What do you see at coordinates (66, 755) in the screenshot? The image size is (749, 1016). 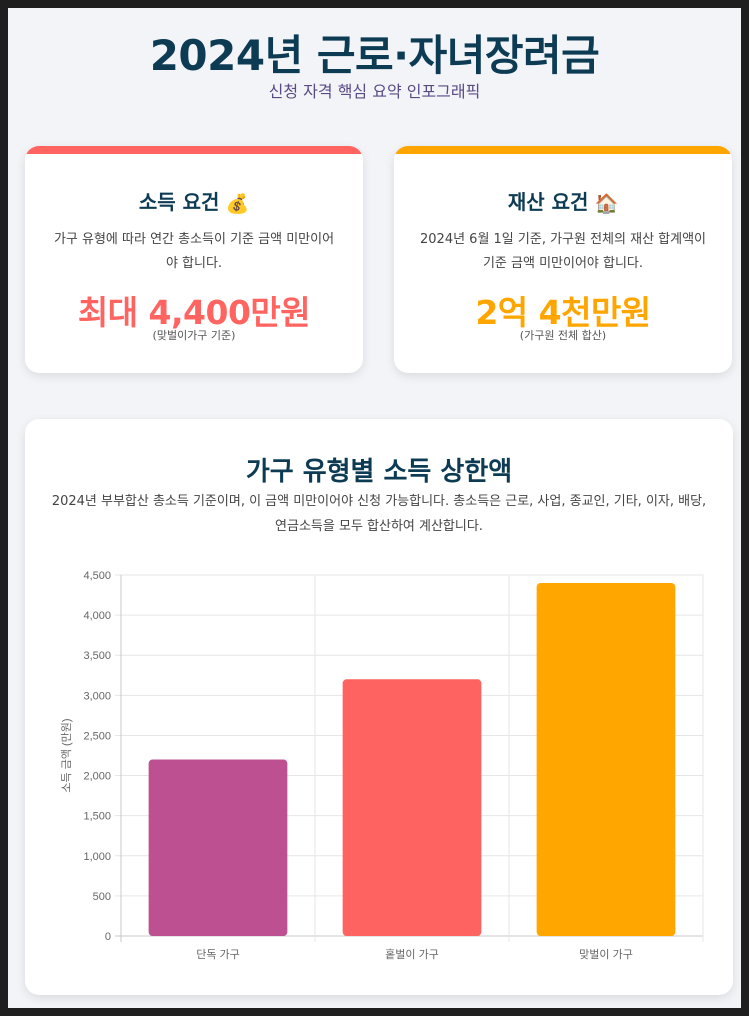 I see `y-axis-label: 소득 금액 (만원)` at bounding box center [66, 755].